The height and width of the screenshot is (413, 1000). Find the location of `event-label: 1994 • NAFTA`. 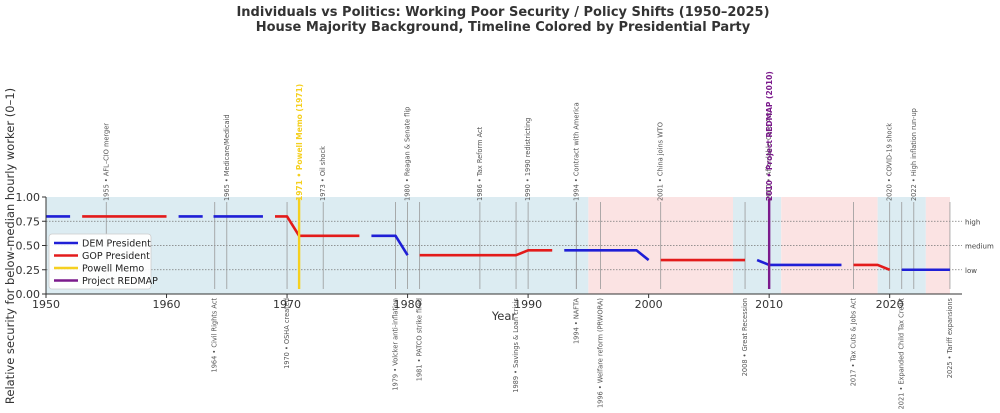

event-label: 1994 • NAFTA is located at coordinates (576, 321).